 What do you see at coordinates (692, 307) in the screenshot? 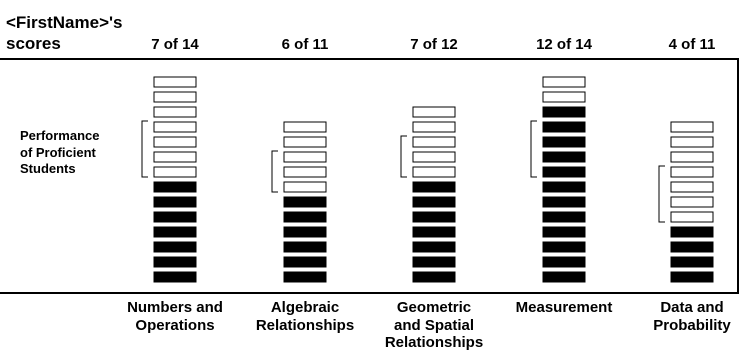
I see `category-label-line: Data and` at bounding box center [692, 307].